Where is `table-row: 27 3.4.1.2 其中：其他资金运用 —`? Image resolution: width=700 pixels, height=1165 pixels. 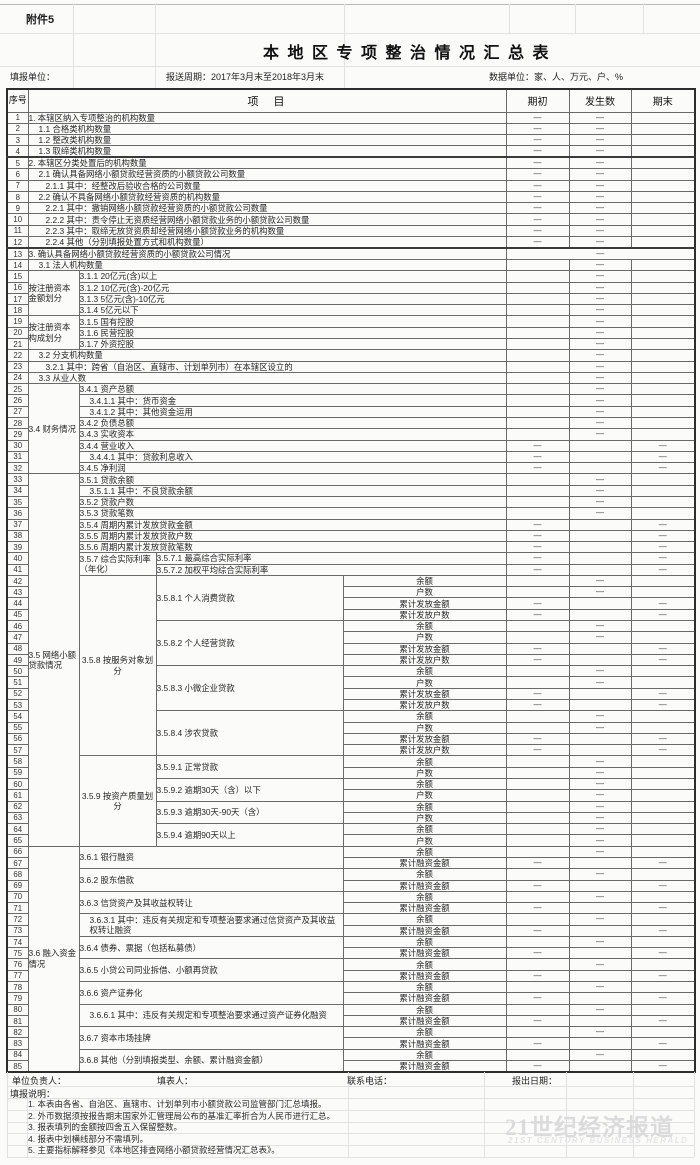 table-row: 27 3.4.1.2 其中：其他资金运用 — is located at coordinates (351, 411).